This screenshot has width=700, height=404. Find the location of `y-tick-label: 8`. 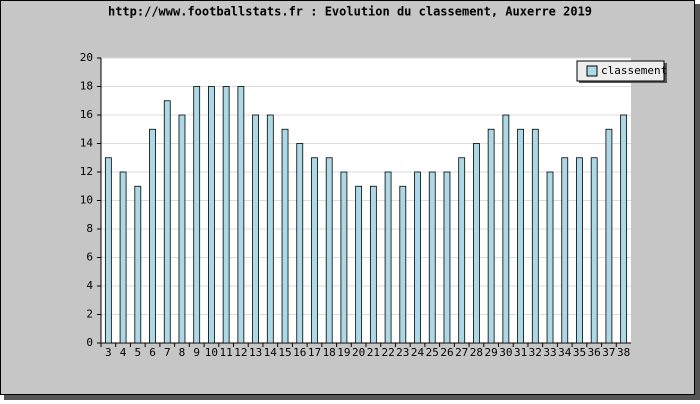

y-tick-label: 8 is located at coordinates (89, 228).